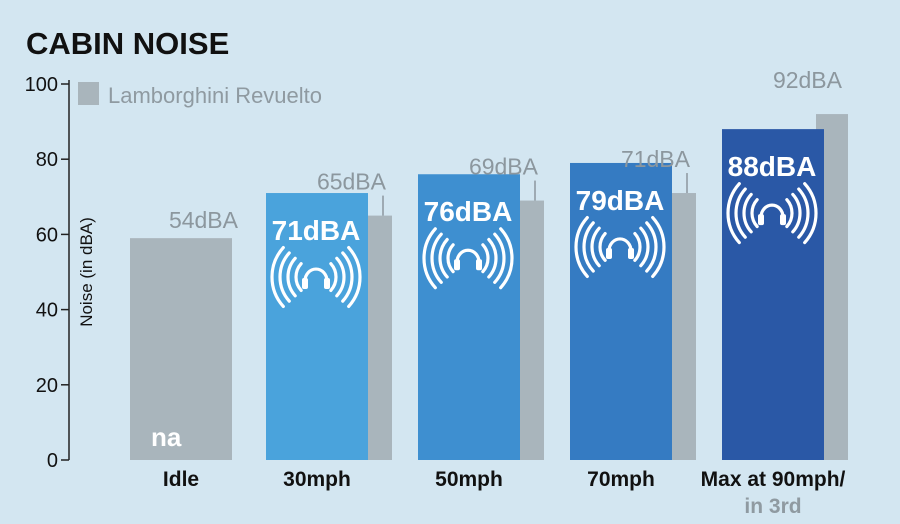 The height and width of the screenshot is (524, 900). I want to click on bar-group: 65dBA 71dBA, so click(329, 315).